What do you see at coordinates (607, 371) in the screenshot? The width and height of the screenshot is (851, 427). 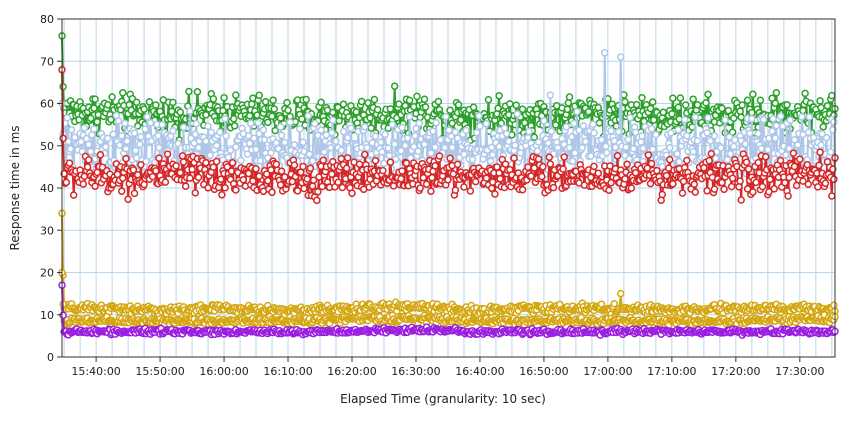 I see `x-tick-label: 17:00:00` at bounding box center [607, 371].